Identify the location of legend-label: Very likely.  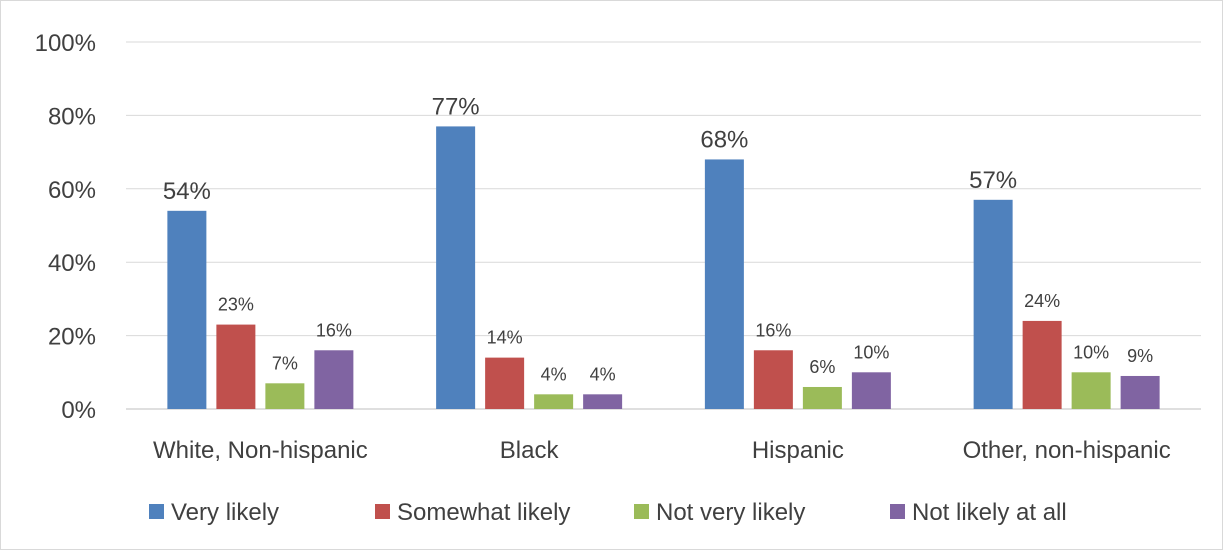
(225, 512).